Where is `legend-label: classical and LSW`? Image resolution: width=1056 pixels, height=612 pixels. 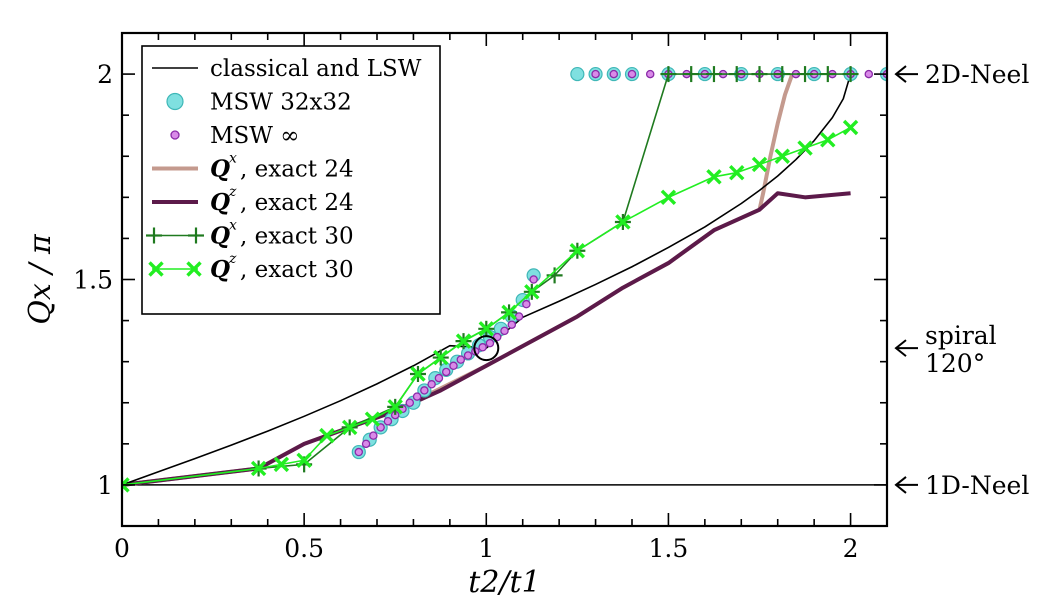
legend-label: classical and LSW is located at coordinates (316, 69).